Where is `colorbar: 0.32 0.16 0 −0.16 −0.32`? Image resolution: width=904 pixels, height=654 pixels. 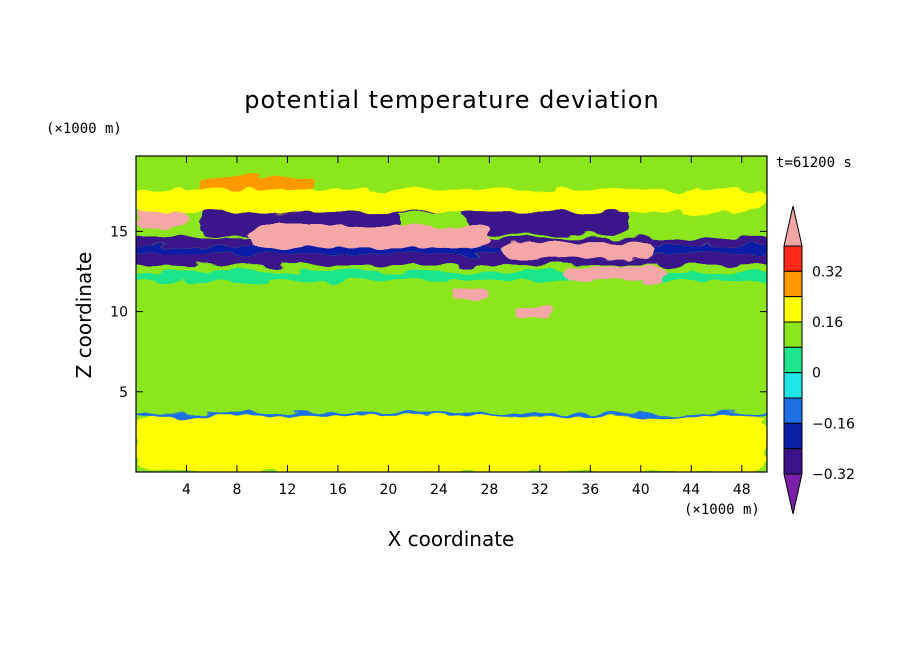 colorbar: 0.32 0.16 0 −0.16 −0.32 is located at coordinates (819, 360).